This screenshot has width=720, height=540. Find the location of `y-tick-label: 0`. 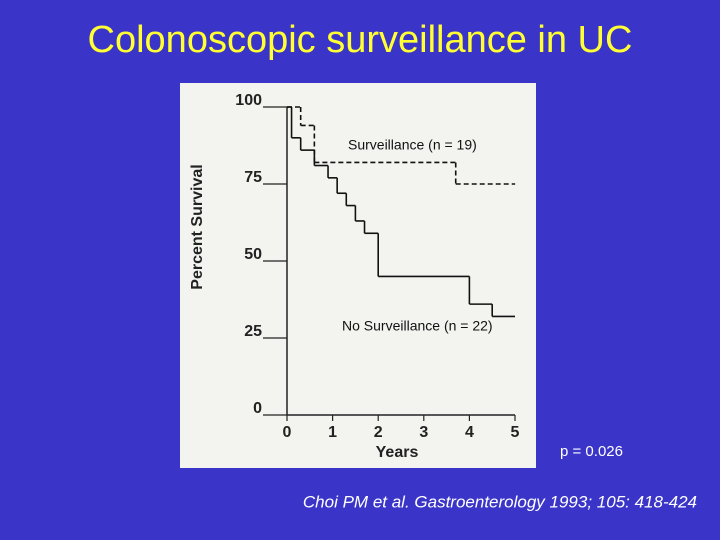

y-tick-label: 0 is located at coordinates (257, 408).